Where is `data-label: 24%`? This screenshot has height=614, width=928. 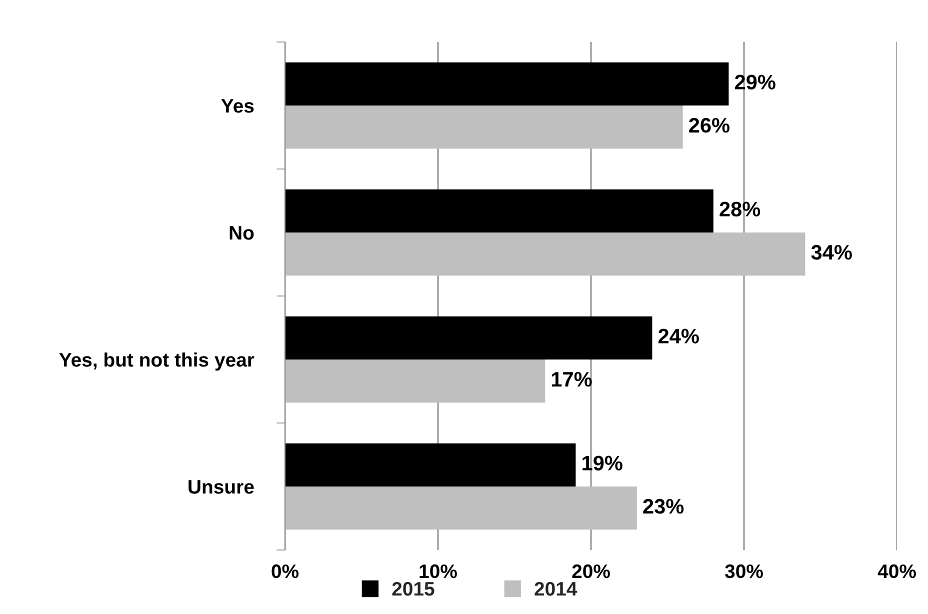
data-label: 24% is located at coordinates (678, 336).